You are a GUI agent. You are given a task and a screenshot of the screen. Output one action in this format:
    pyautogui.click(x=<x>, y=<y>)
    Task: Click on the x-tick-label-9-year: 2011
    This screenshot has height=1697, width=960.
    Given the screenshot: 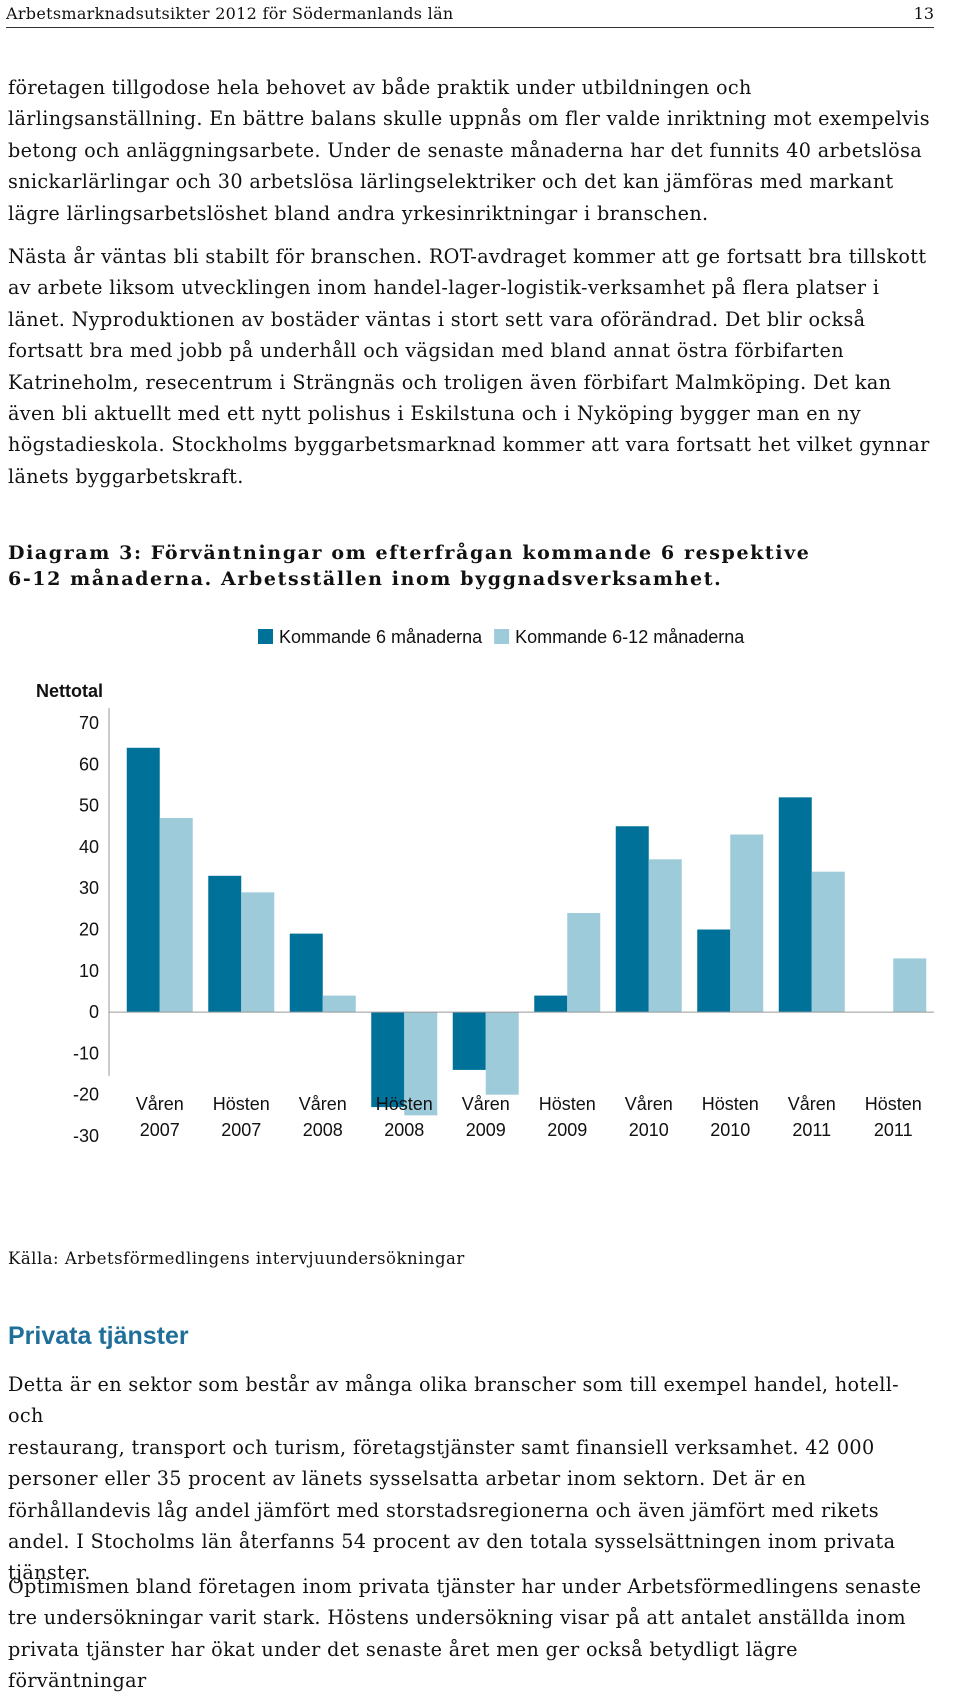 What is the action you would take?
    pyautogui.click(x=811, y=1130)
    